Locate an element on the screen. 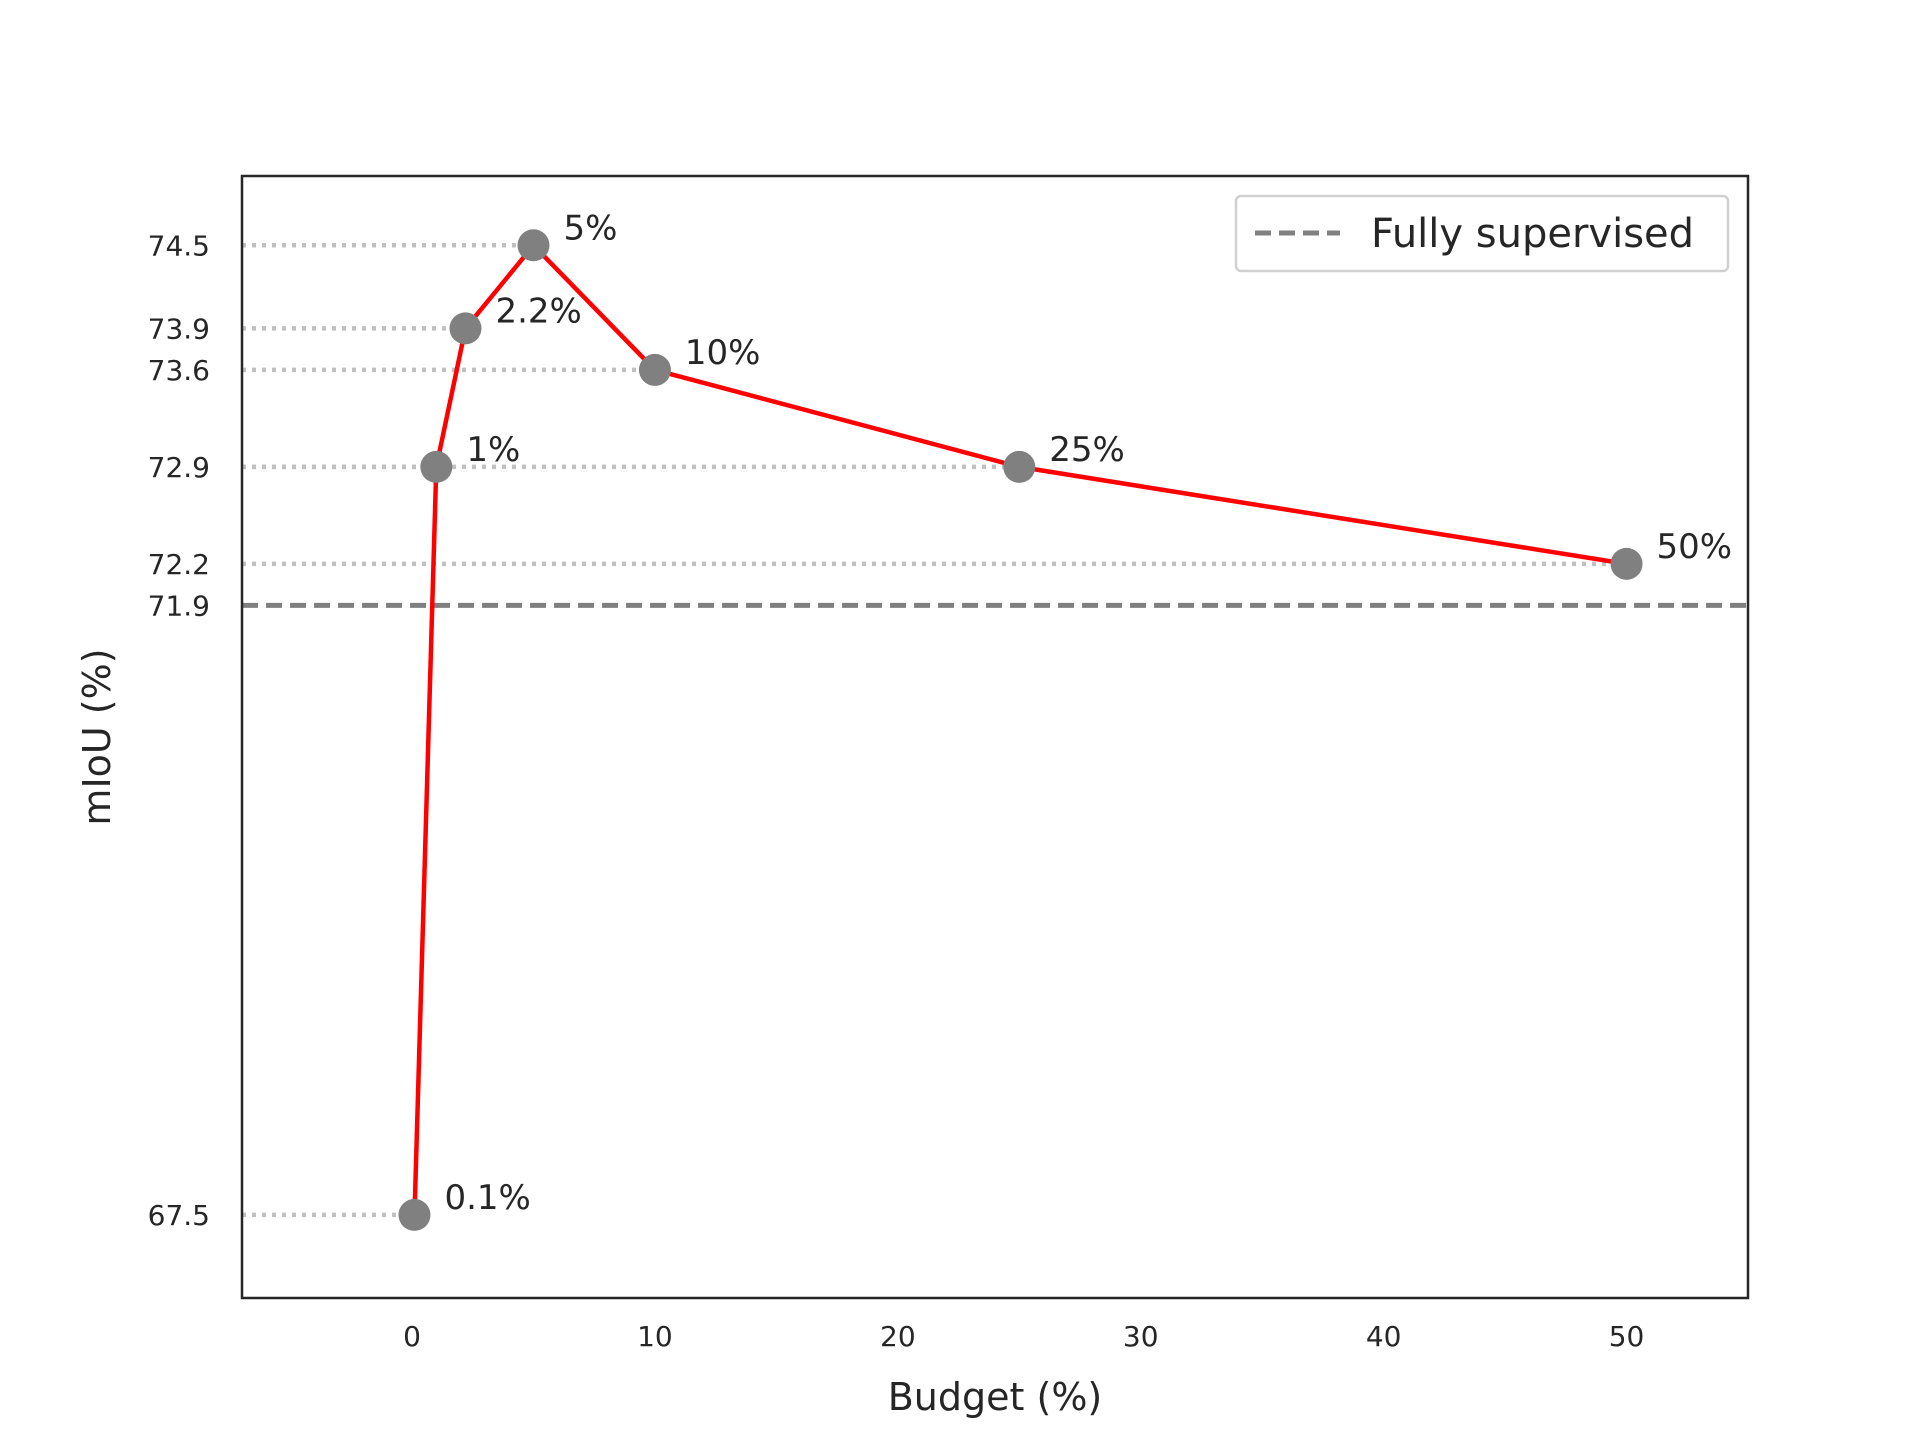 The height and width of the screenshot is (1440, 1920). y-tick-label: 71.9 is located at coordinates (179, 605).